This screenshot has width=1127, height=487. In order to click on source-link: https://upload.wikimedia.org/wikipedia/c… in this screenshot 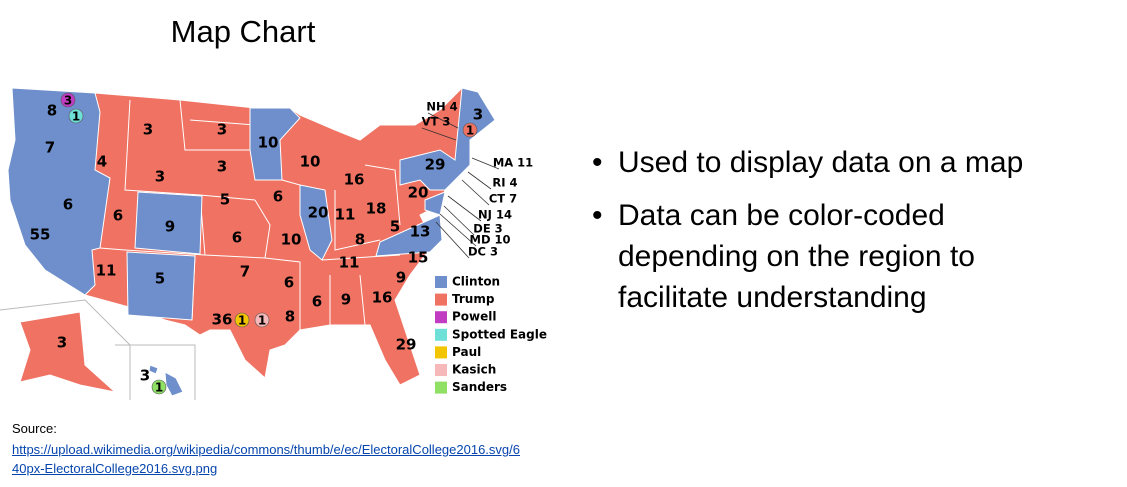, I will do `click(266, 459)`.